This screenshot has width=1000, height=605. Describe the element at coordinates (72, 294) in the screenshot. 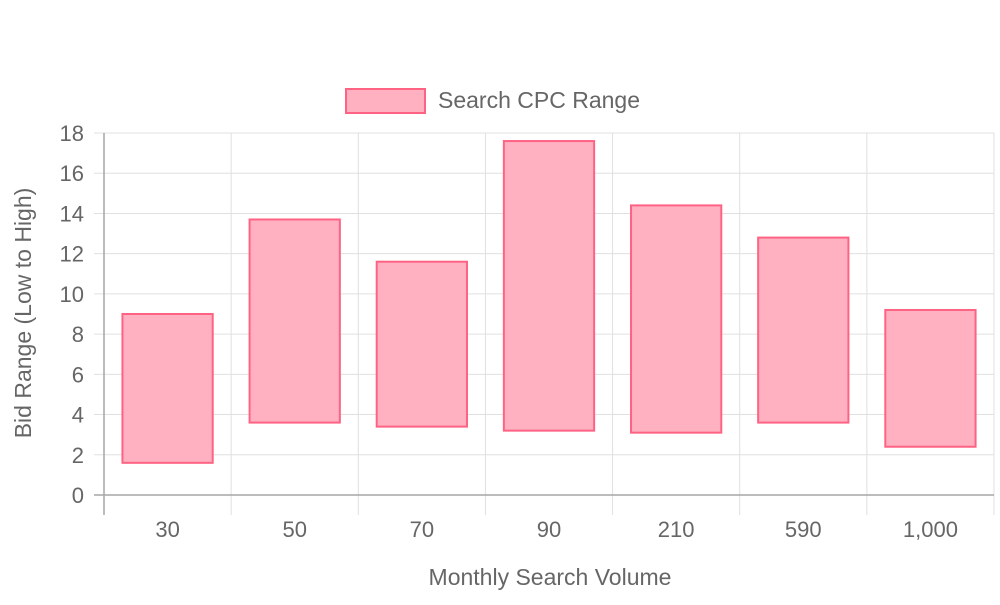

I see `y-tick-label: 10` at that location.